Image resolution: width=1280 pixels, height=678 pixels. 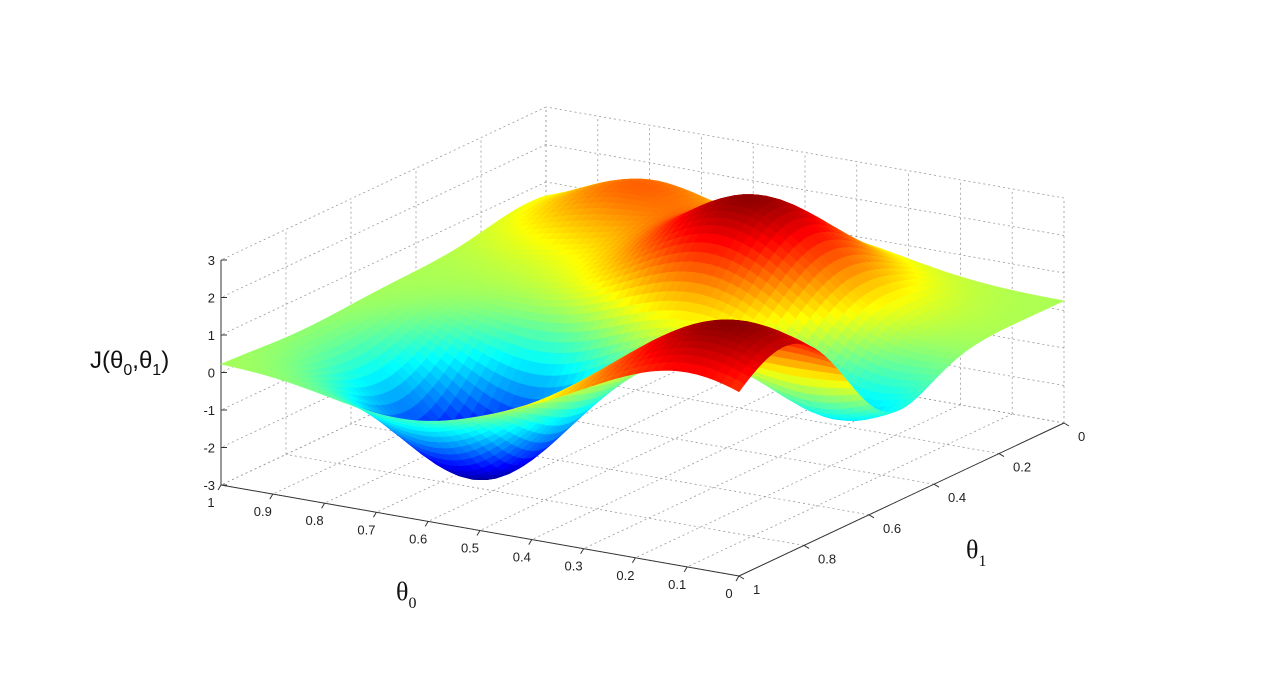 What do you see at coordinates (827, 558) in the screenshot?
I see `y-tick-label: 0.8` at bounding box center [827, 558].